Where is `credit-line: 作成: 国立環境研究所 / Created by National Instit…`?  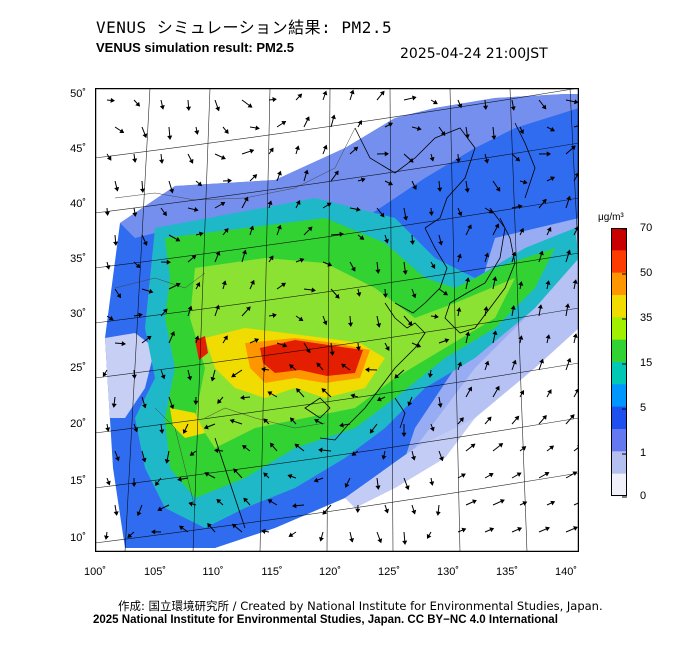 credit-line: 作成: 国立環境研究所 / Created by National Instit… is located at coordinates (360, 606).